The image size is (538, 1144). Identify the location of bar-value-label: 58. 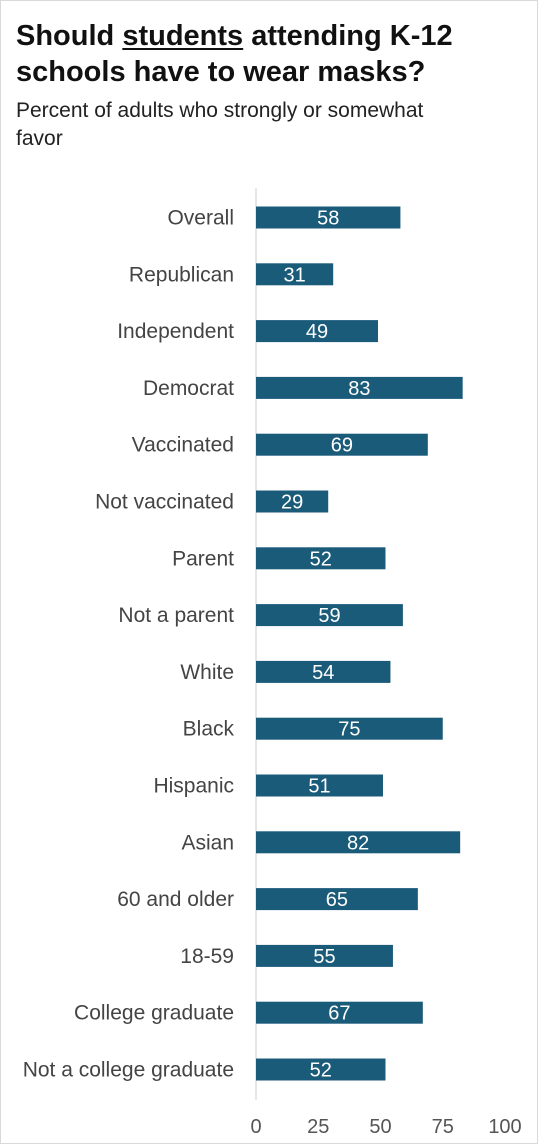
(328, 219).